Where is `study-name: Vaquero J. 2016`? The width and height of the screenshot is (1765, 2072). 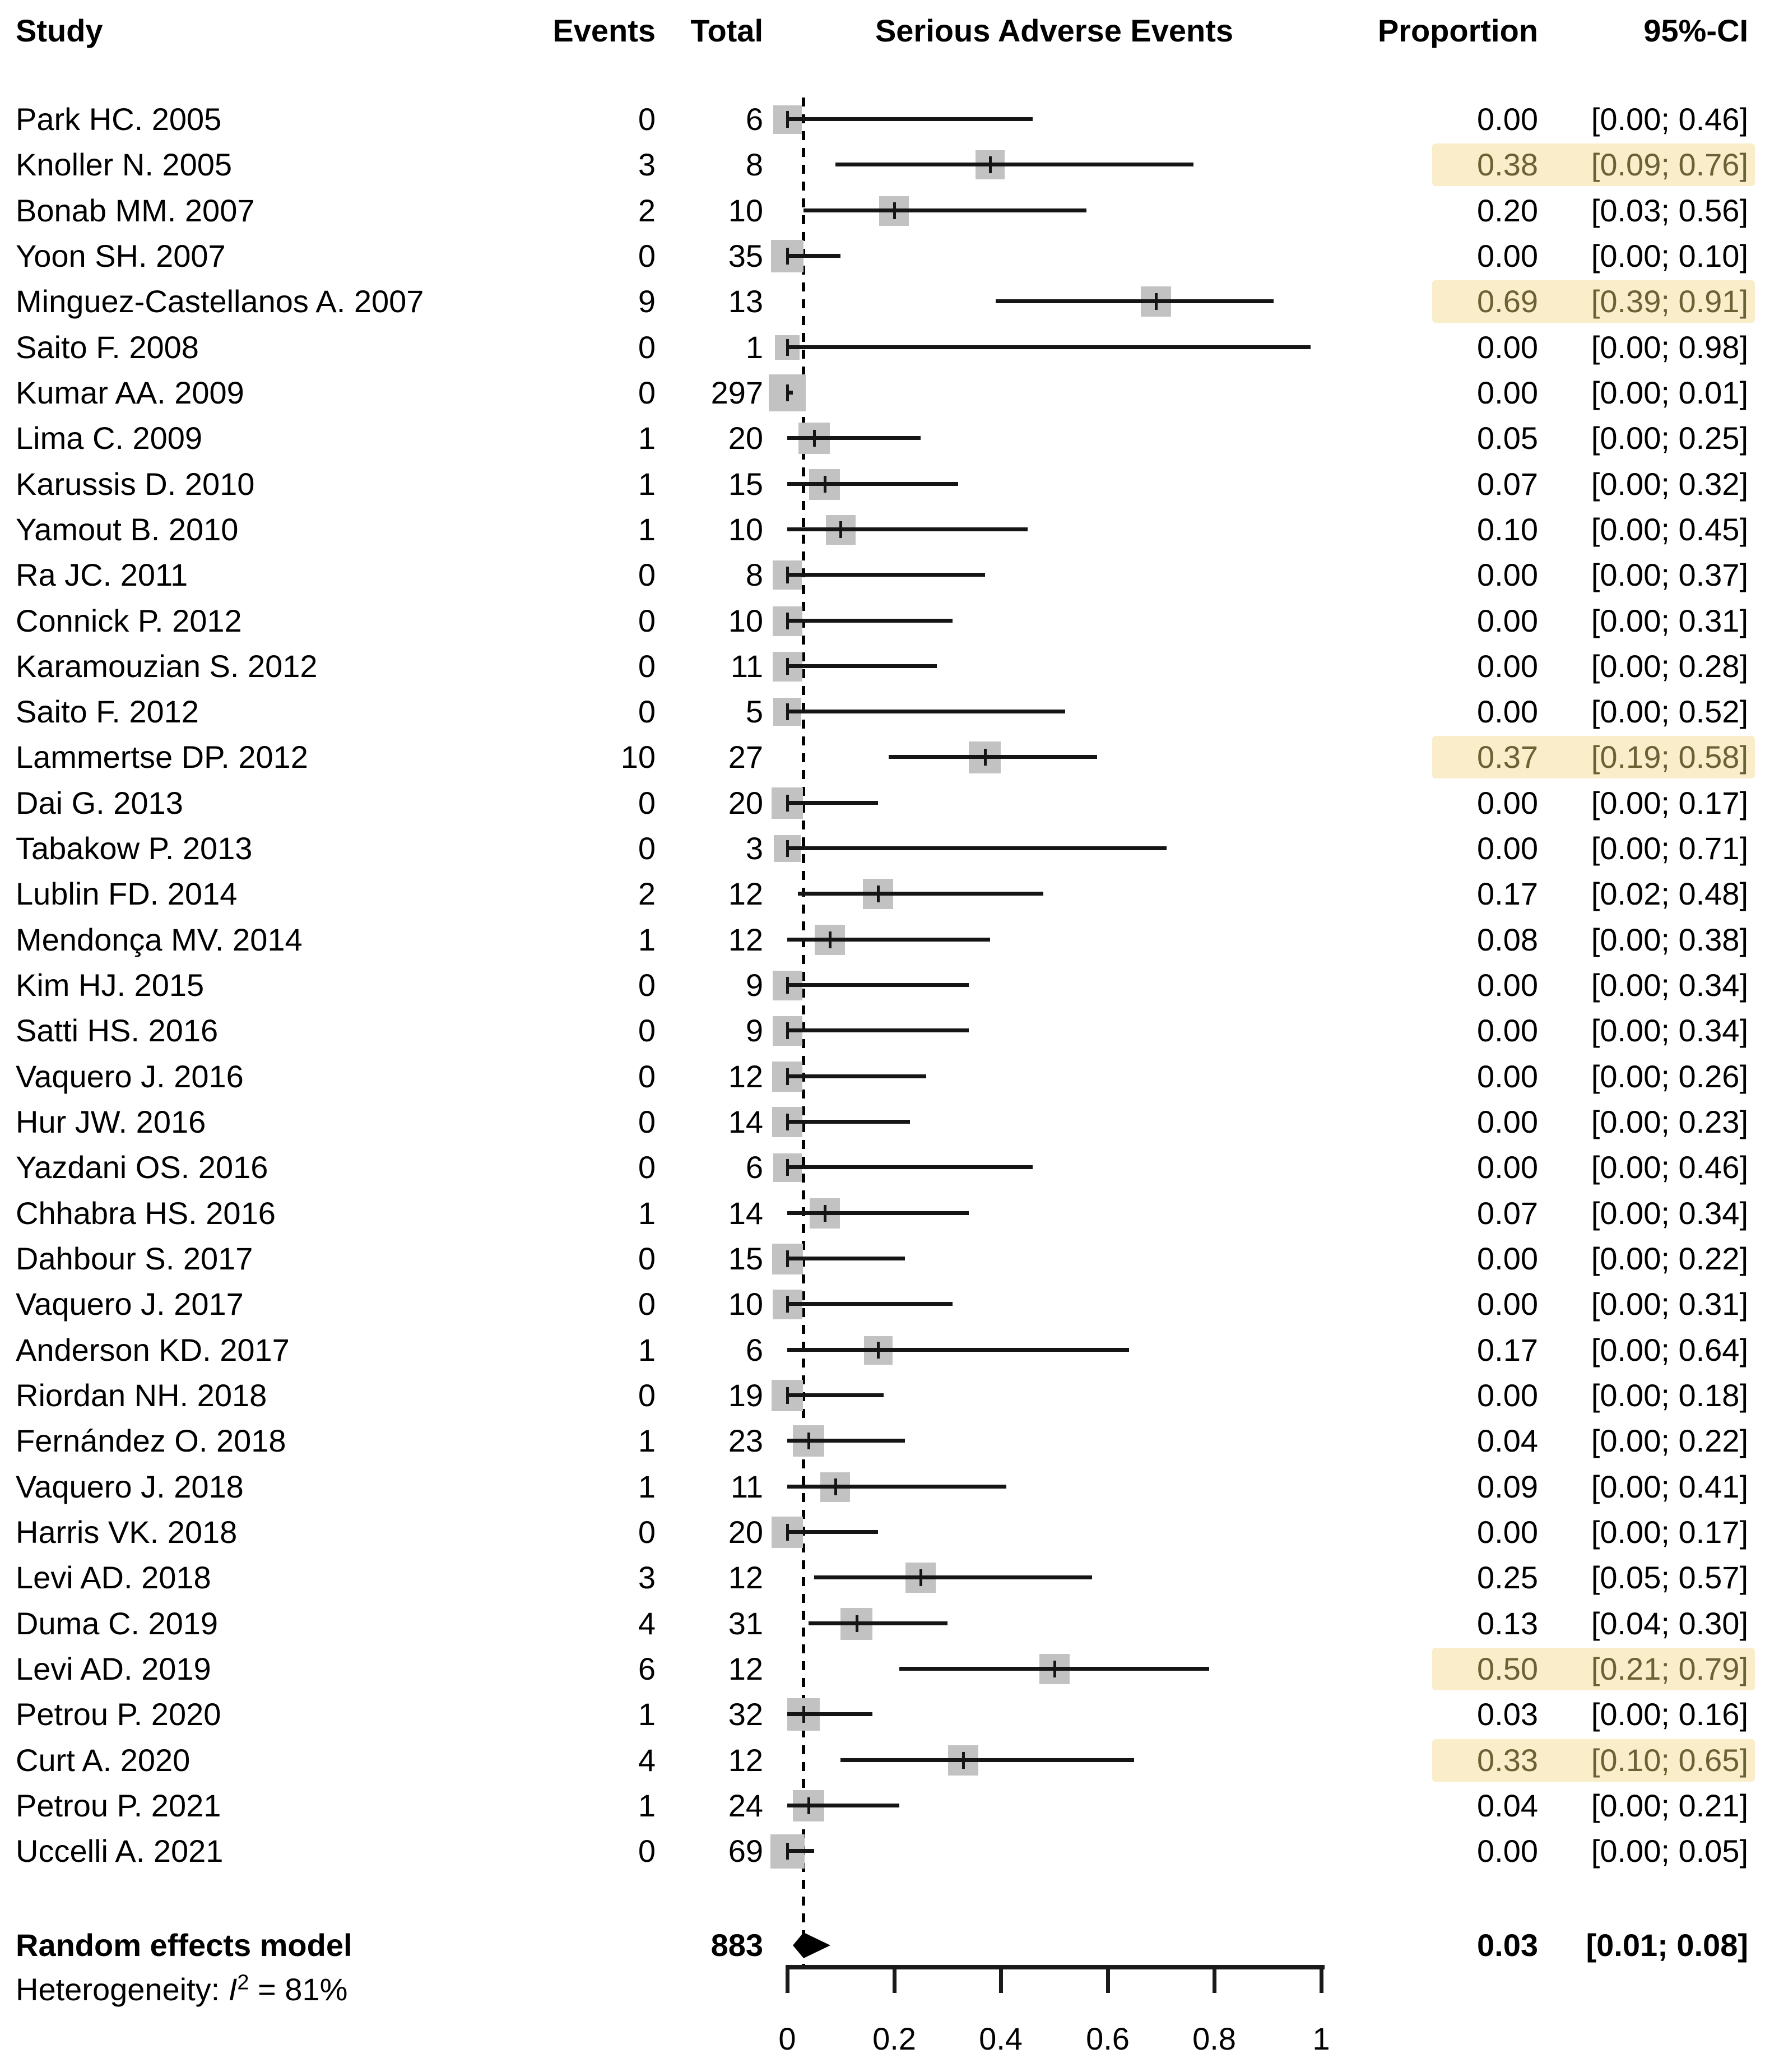
study-name: Vaquero J. 2016 is located at coordinates (130, 1076).